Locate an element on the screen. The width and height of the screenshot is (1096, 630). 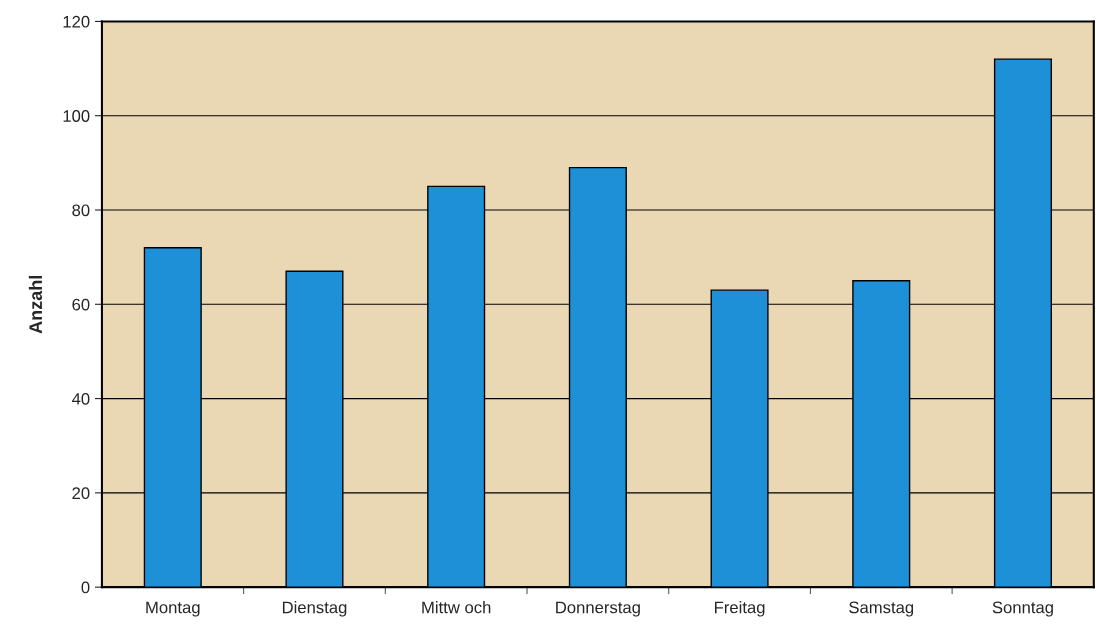
y-tick-label: 40 is located at coordinates (80, 398).